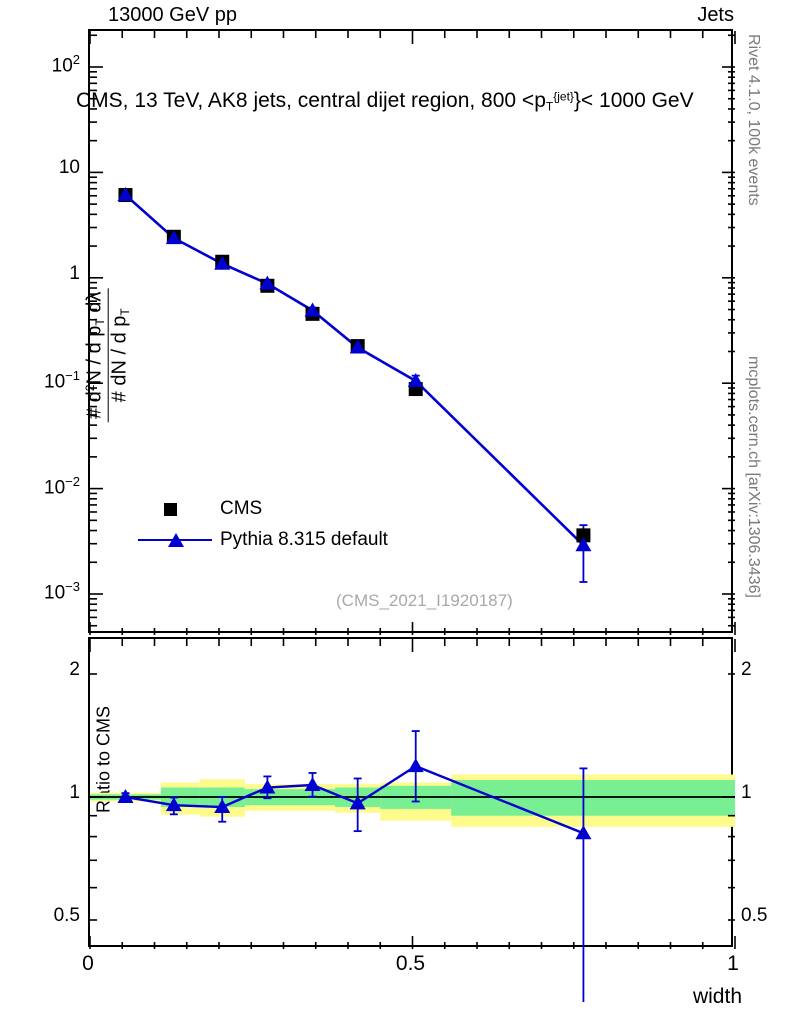  Describe the element at coordinates (746, 669) in the screenshot. I see `ratio-tick-label-right: 2` at that location.